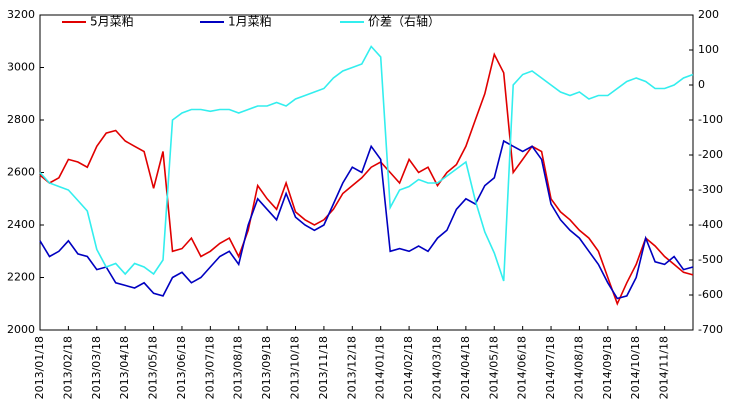 The height and width of the screenshot is (412, 735). What do you see at coordinates (21, 67) in the screenshot?
I see `y-tick-label: 3000` at bounding box center [21, 67].